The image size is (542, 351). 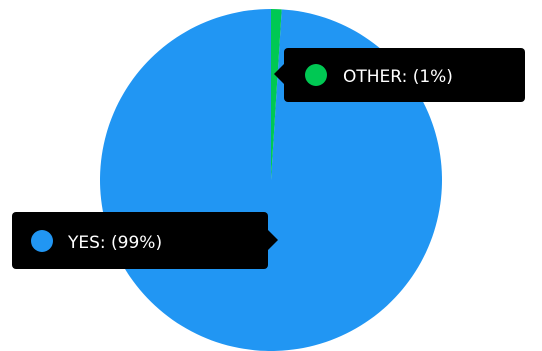 What do you see at coordinates (276, 94) in the screenshot?
I see `pie-slice-other` at bounding box center [276, 94].